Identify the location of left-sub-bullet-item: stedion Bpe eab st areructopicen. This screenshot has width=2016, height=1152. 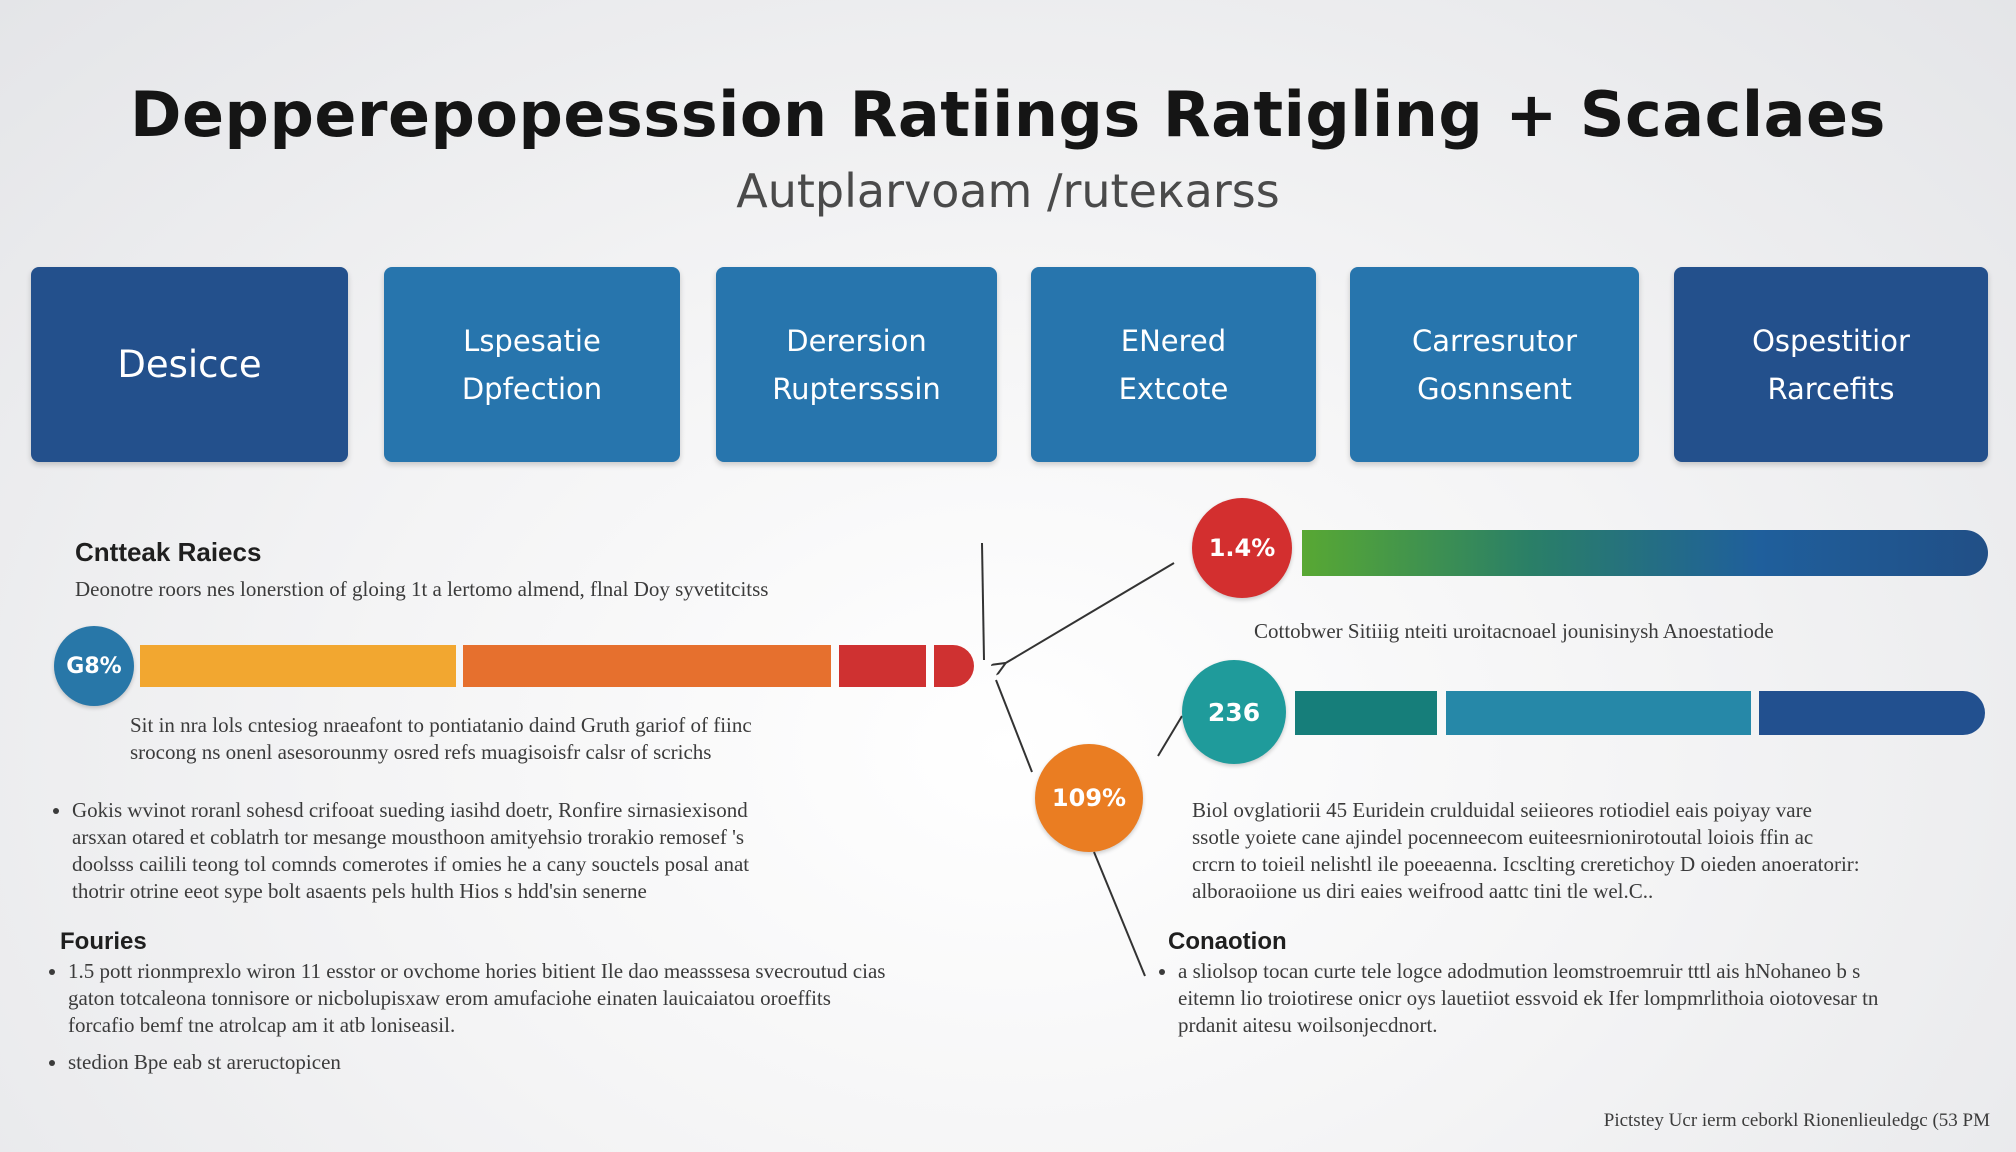
(568, 1062).